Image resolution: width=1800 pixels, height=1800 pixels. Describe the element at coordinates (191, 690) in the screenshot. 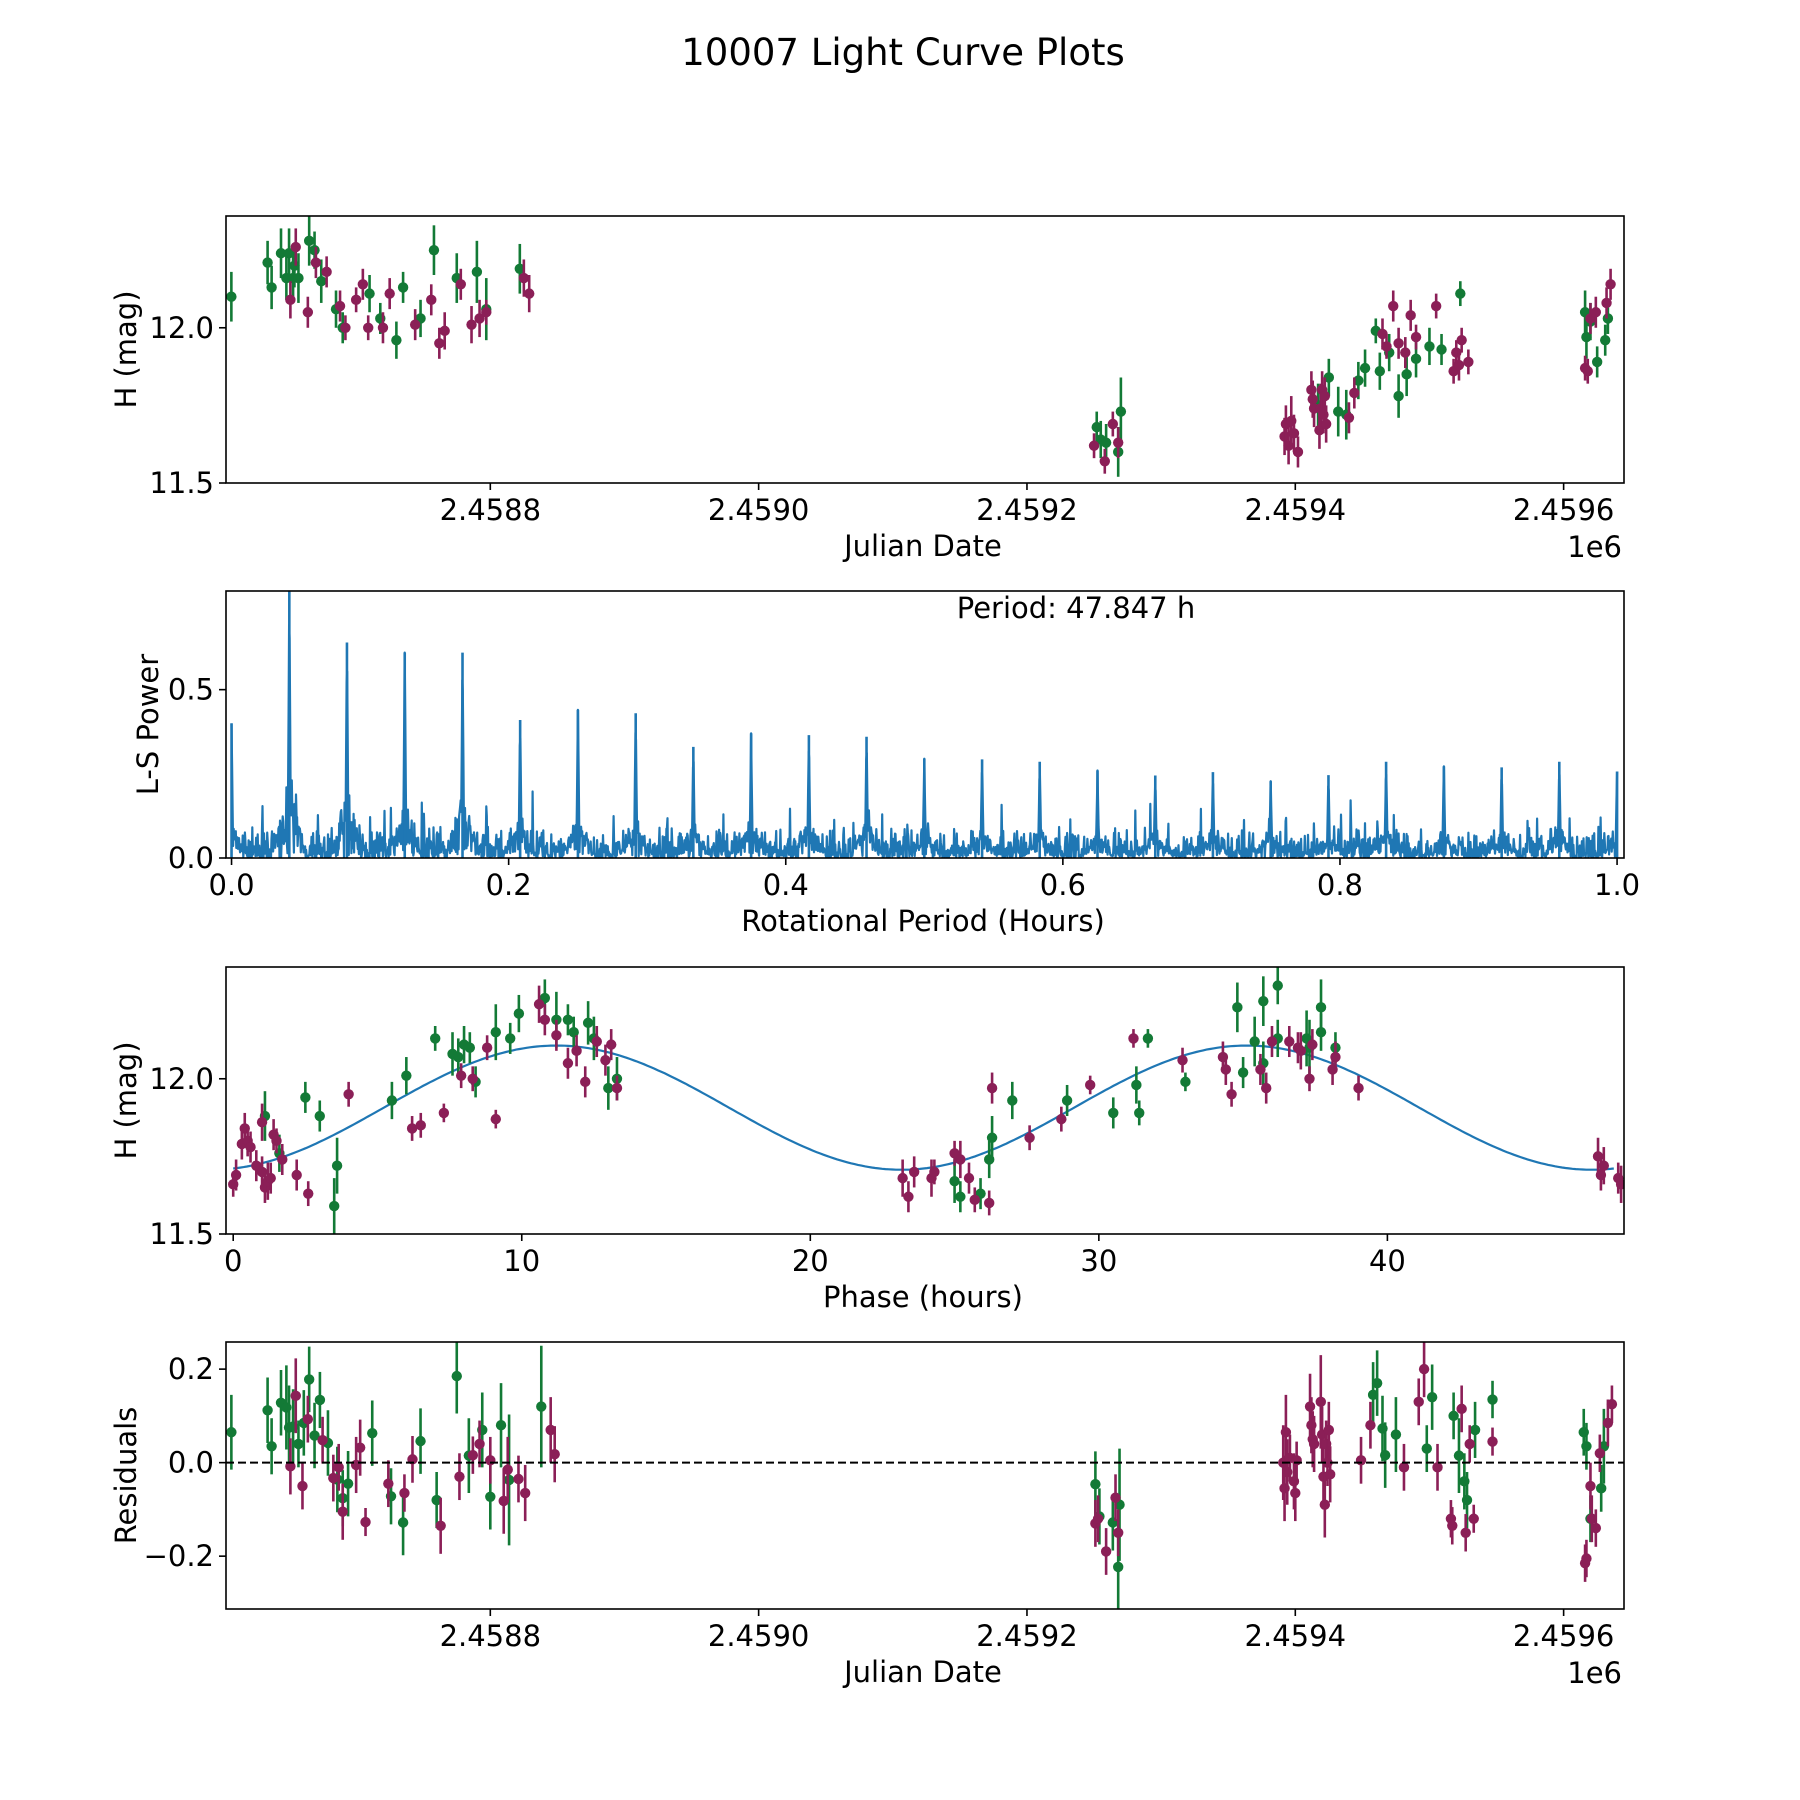

I see `y-tick-label: 0.5` at that location.